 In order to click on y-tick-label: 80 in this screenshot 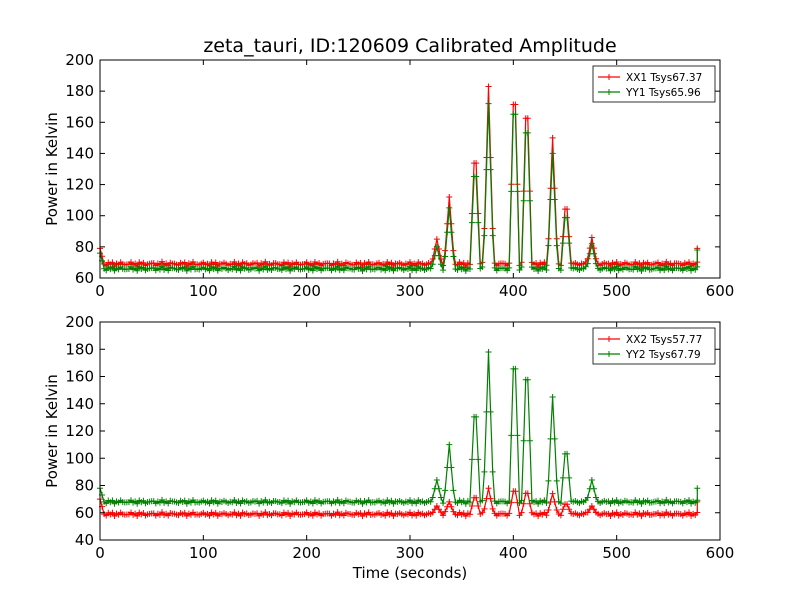, I will do `click(84, 247)`.